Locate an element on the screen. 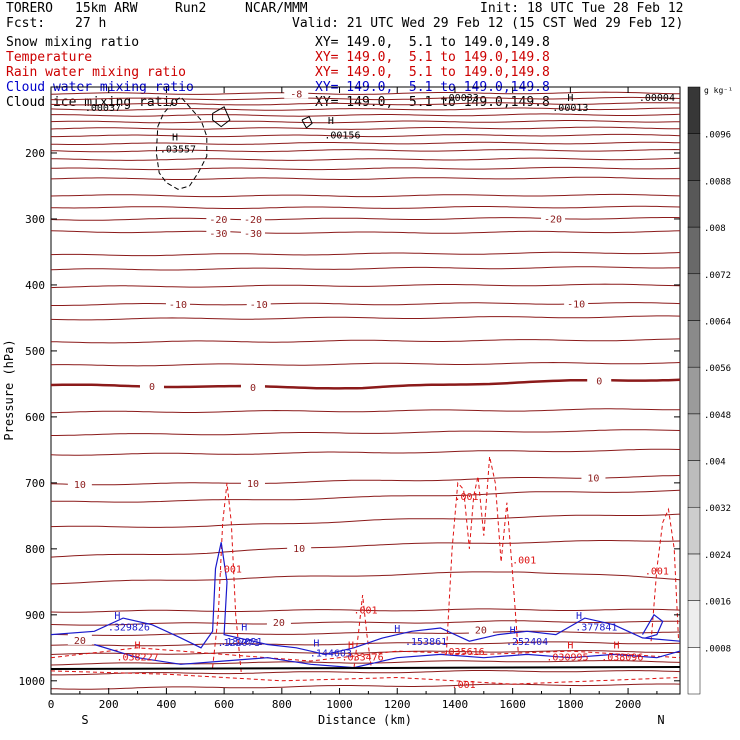  colorbar-label: .008 is located at coordinates (715, 229).